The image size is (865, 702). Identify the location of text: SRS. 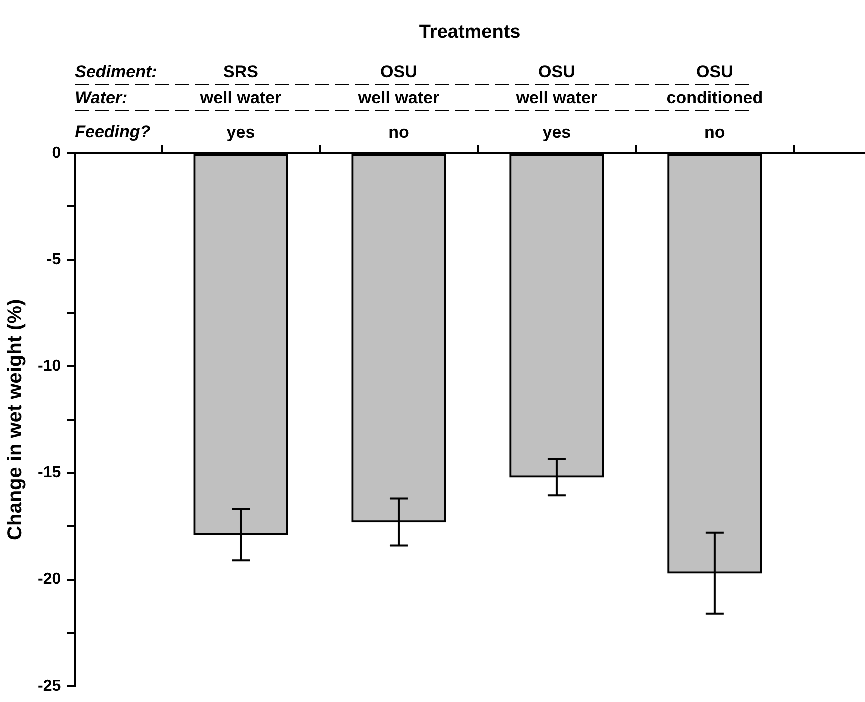
(241, 72).